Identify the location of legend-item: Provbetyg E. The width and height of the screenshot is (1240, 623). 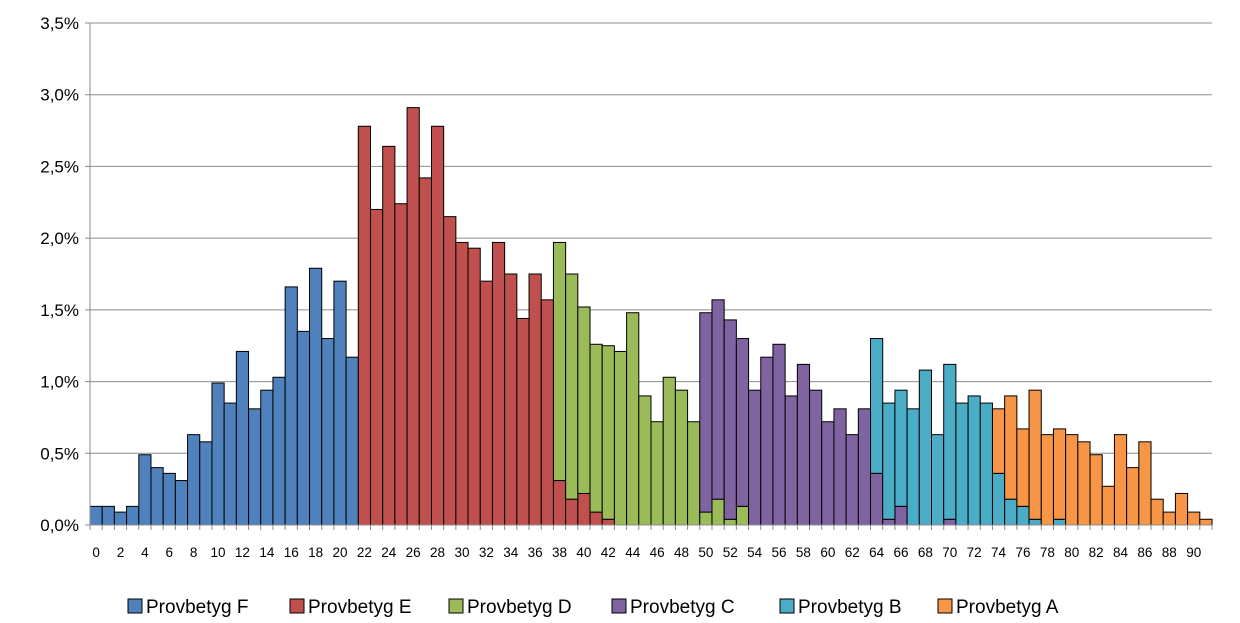
(350, 607).